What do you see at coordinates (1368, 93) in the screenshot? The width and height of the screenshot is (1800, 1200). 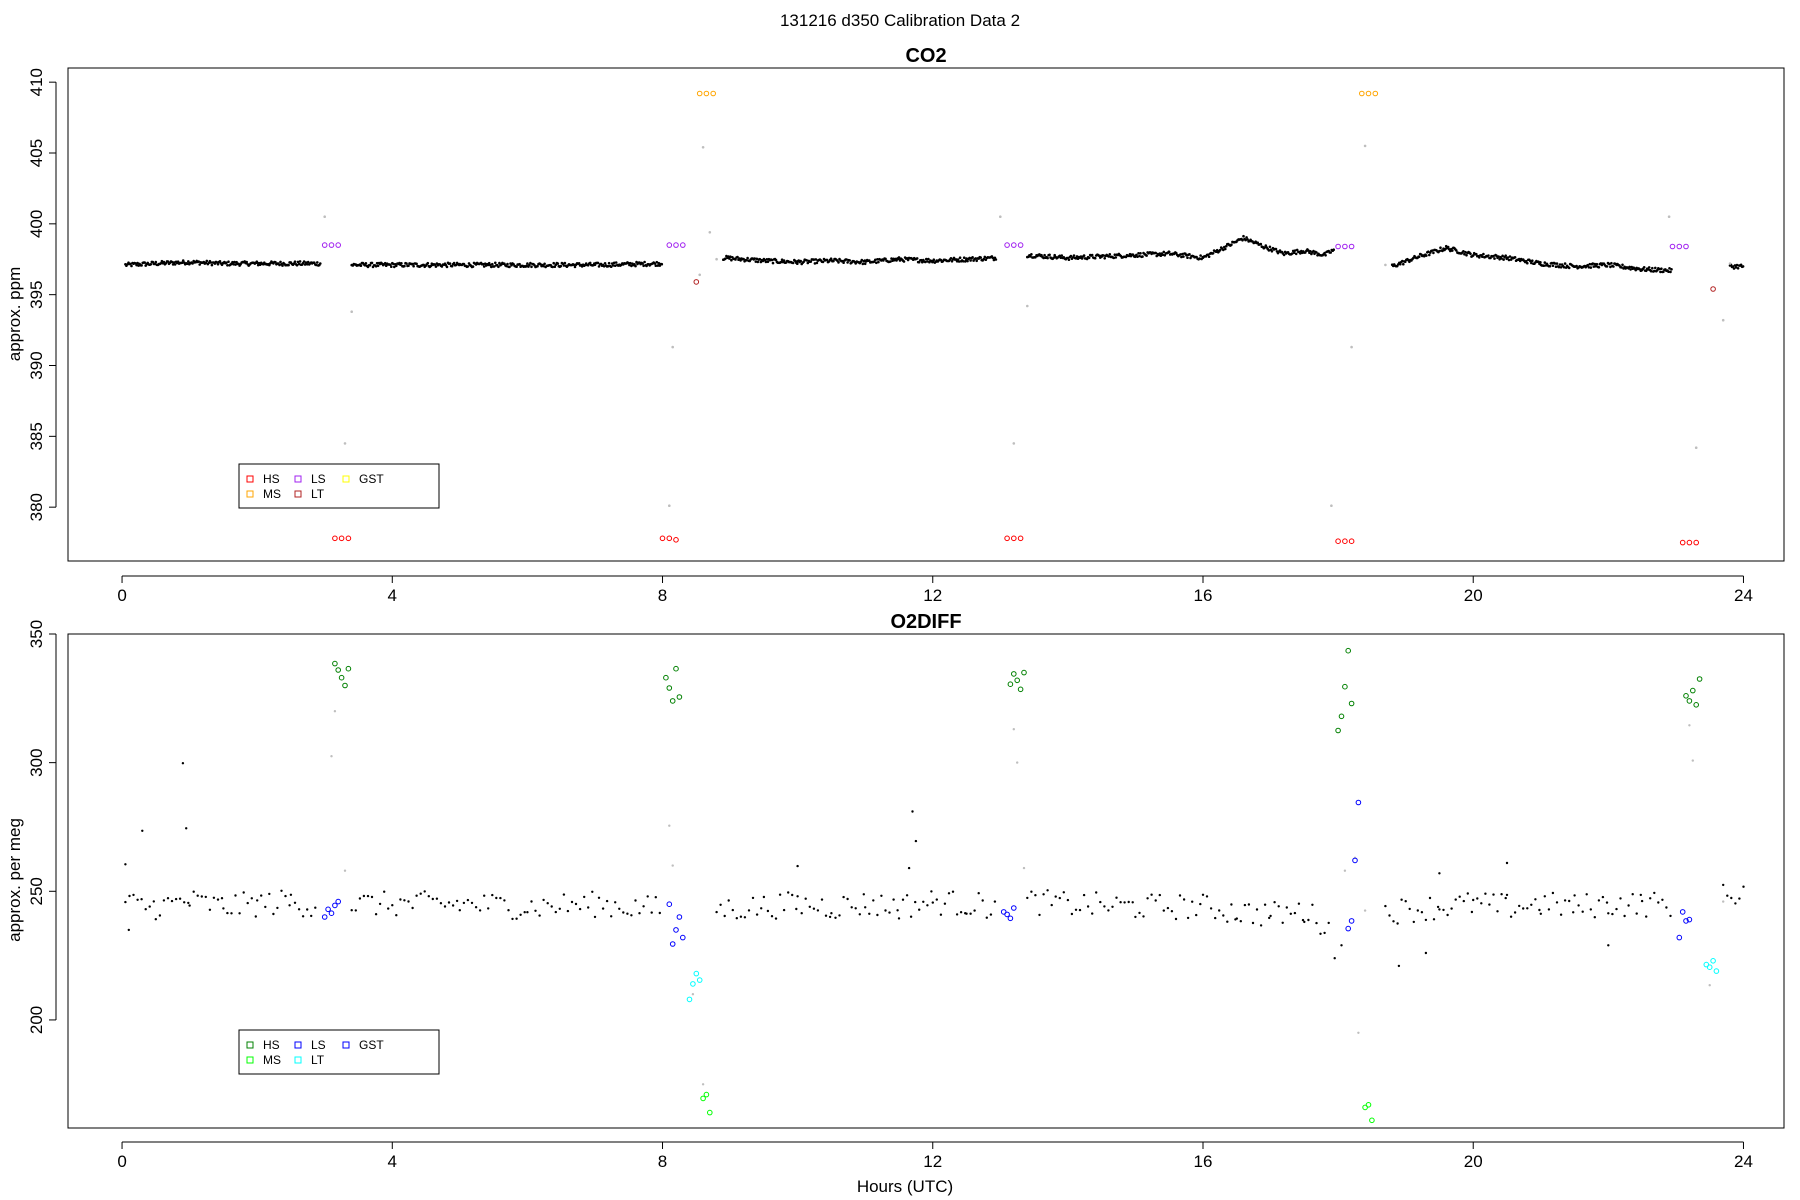 I see `co2-data-point-ms` at bounding box center [1368, 93].